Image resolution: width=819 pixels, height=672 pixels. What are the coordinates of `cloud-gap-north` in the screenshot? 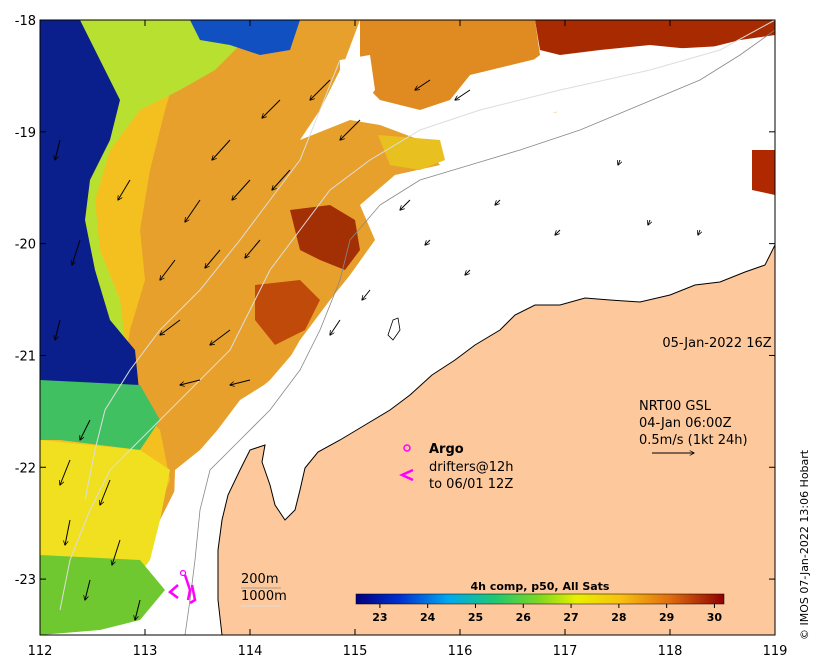 It's located at (622, 94).